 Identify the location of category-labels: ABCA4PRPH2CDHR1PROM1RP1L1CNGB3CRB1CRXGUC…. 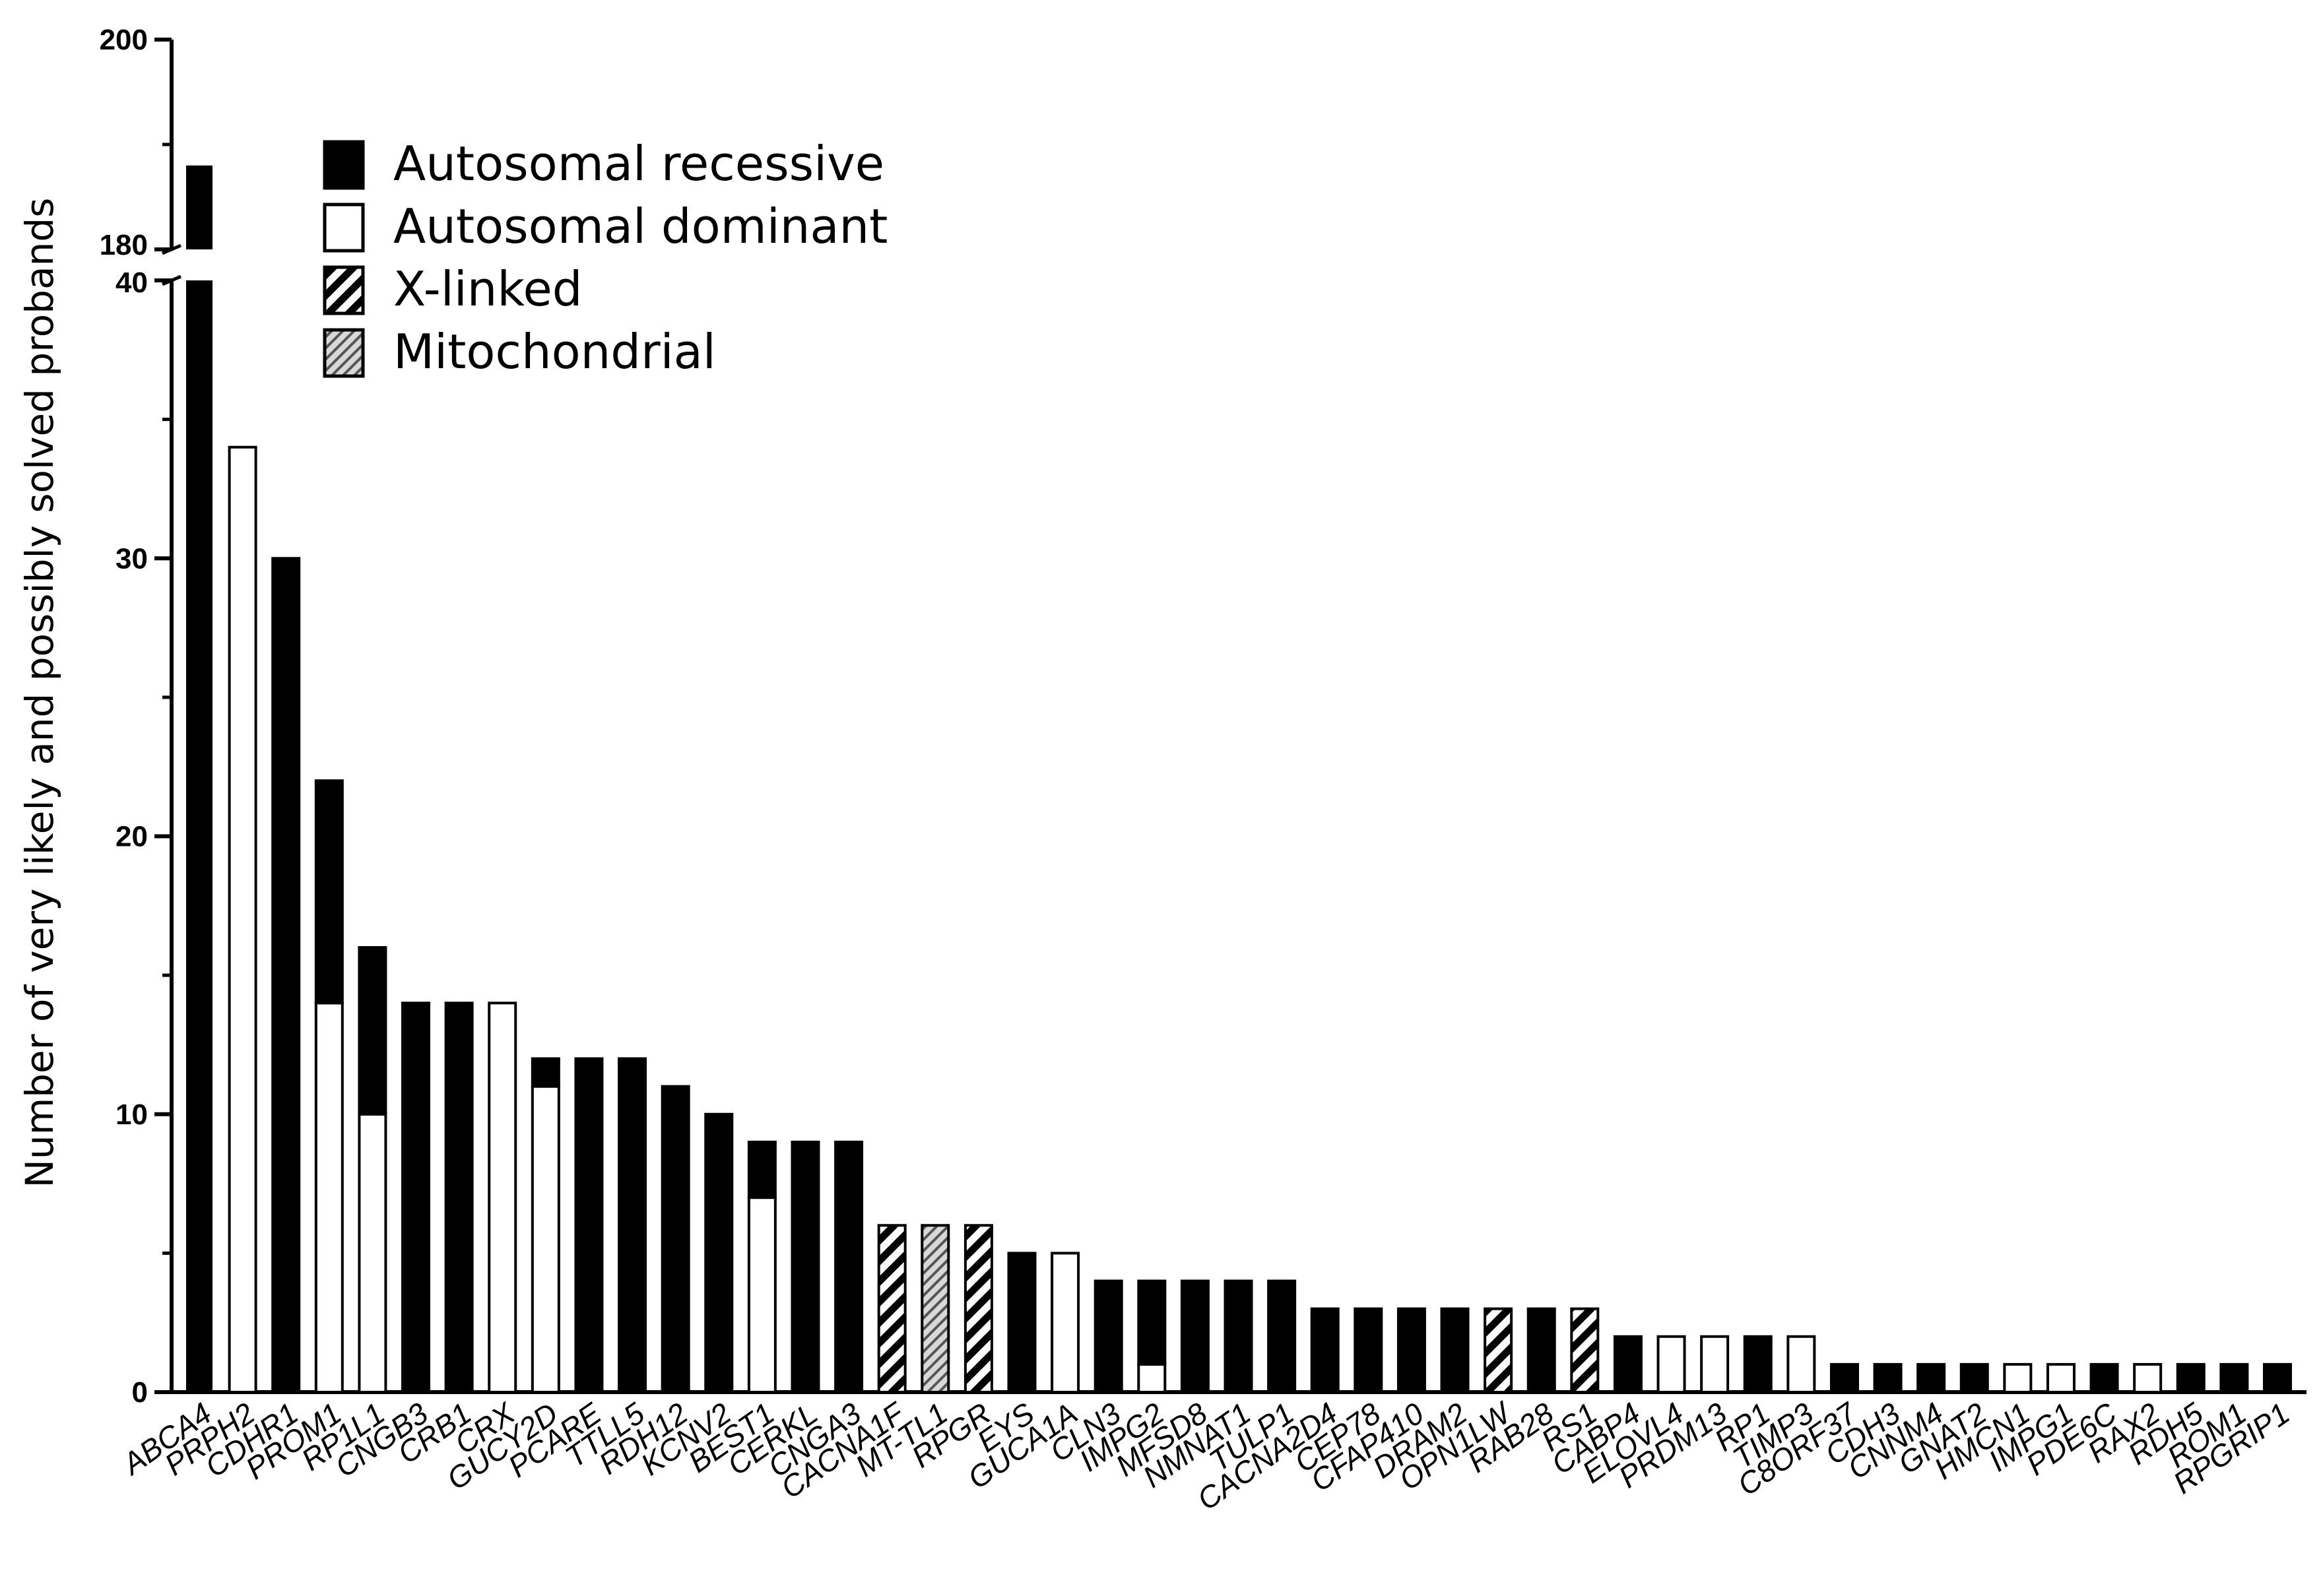
(1205, 1455).